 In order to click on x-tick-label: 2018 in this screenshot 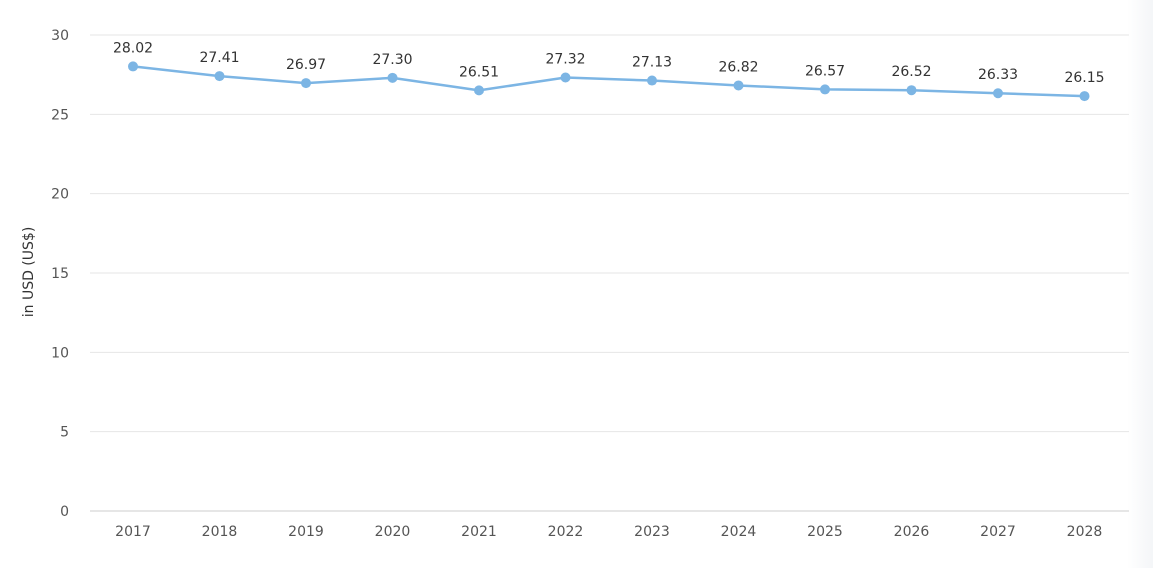, I will do `click(220, 532)`.